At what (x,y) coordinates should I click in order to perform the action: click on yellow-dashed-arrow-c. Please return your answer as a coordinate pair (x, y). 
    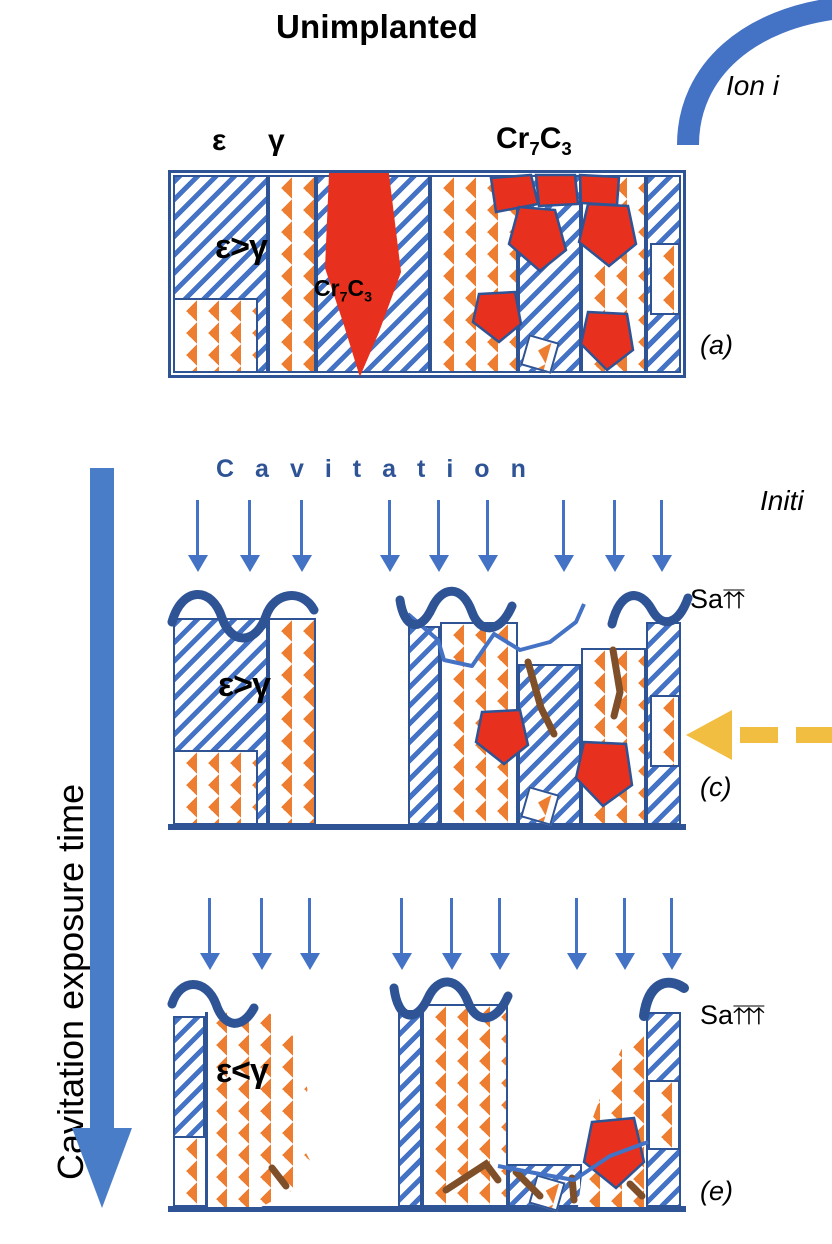
    Looking at the image, I should click on (759, 735).